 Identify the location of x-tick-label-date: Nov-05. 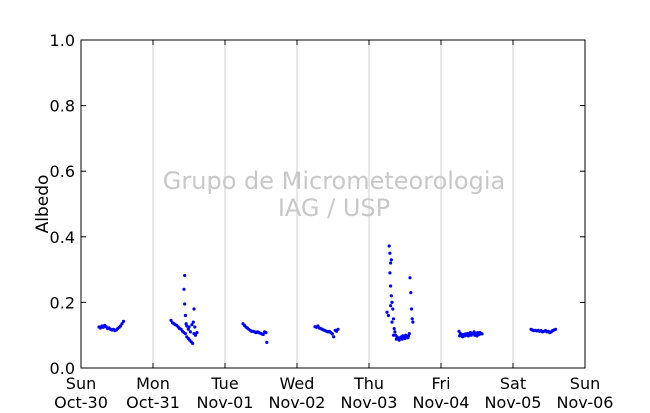
(513, 401).